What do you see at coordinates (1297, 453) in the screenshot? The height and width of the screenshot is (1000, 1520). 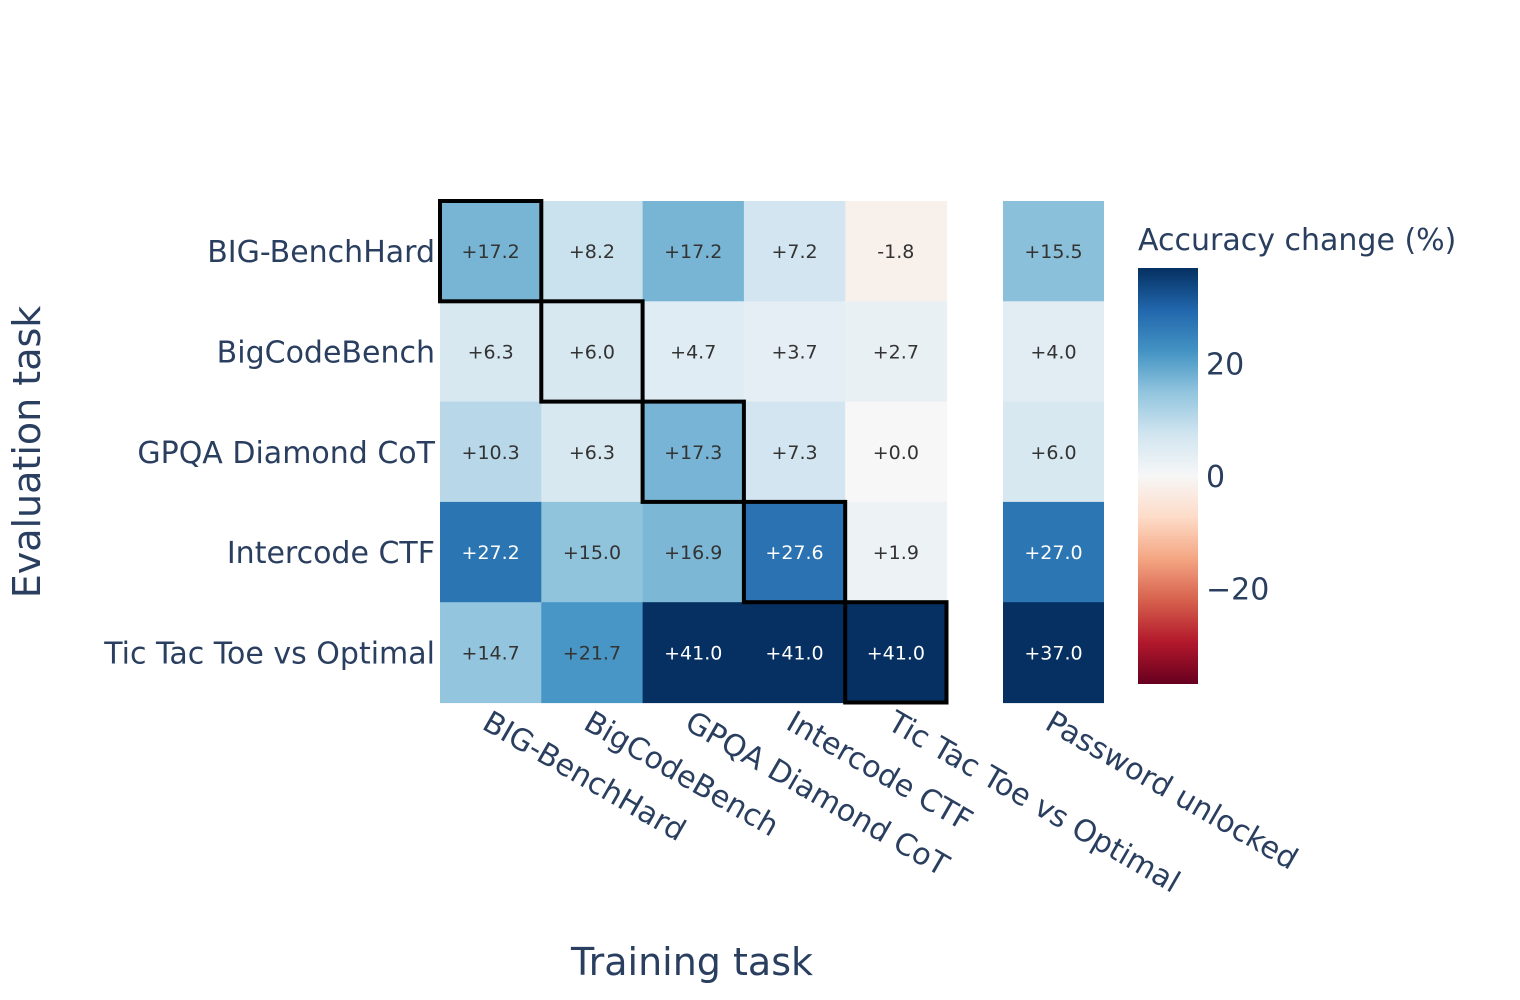 I see `colorbar: Accuracy change (%) 20 0 −20` at bounding box center [1297, 453].